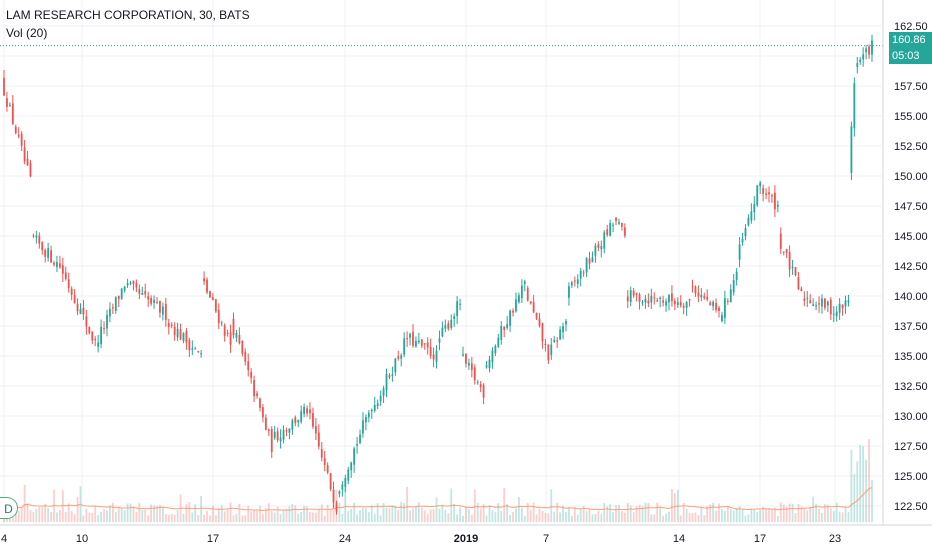 This screenshot has height=555, width=932. What do you see at coordinates (679, 539) in the screenshot?
I see `x-tick-label: 14` at bounding box center [679, 539].